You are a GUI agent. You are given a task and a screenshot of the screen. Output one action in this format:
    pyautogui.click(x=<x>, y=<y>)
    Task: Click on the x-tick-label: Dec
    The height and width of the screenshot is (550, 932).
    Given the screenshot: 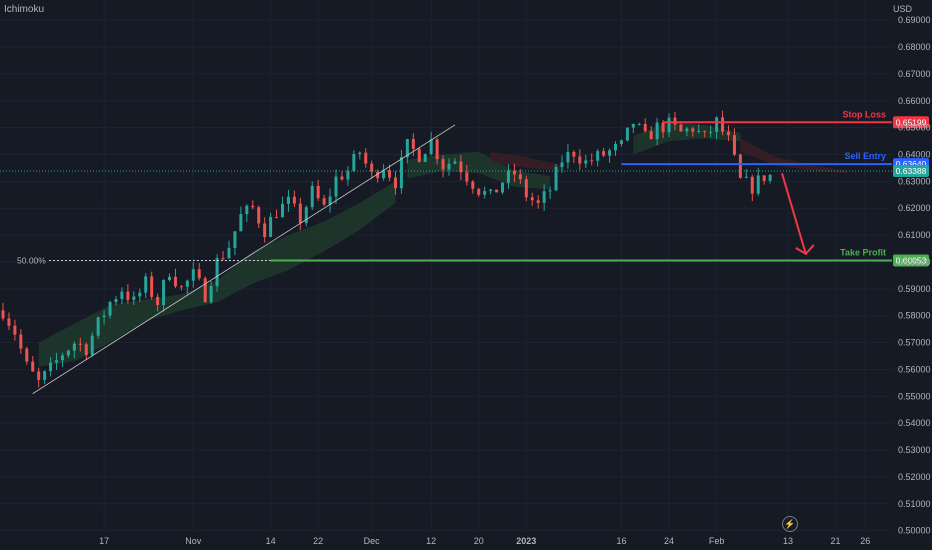 What is the action you would take?
    pyautogui.click(x=372, y=541)
    